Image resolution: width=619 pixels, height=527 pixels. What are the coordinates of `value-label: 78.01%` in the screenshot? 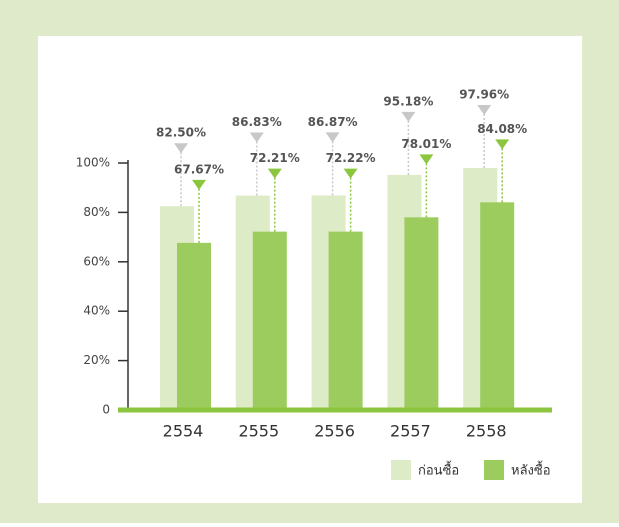 It's located at (426, 144).